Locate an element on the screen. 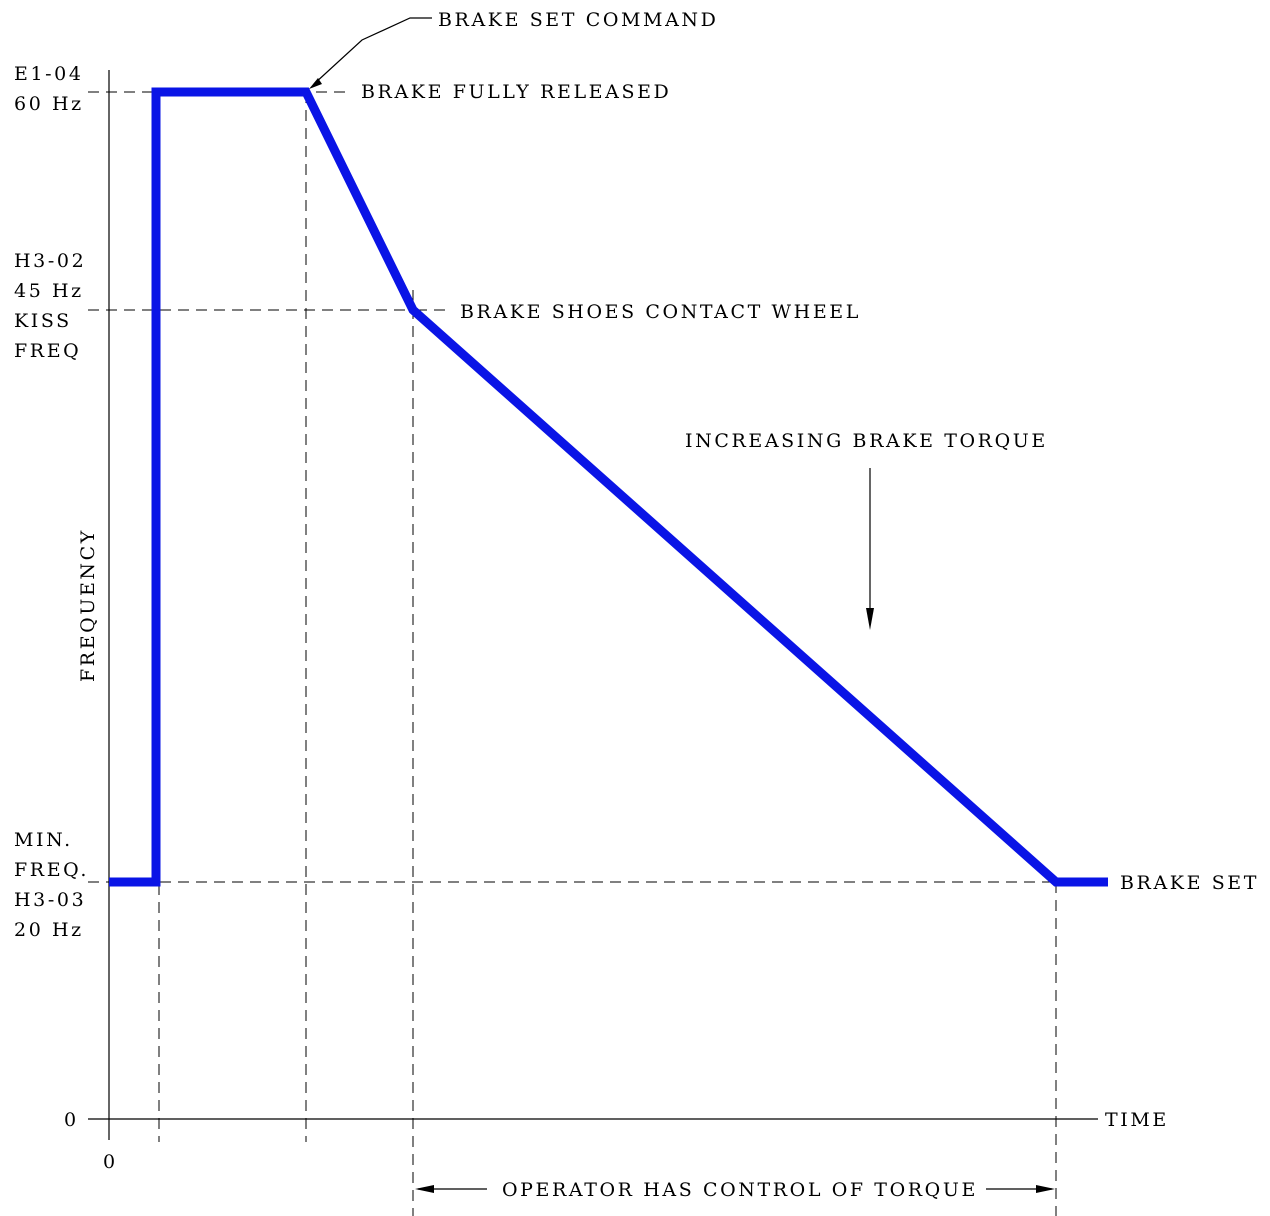  brake-set-command-leader is located at coordinates (372, 51).